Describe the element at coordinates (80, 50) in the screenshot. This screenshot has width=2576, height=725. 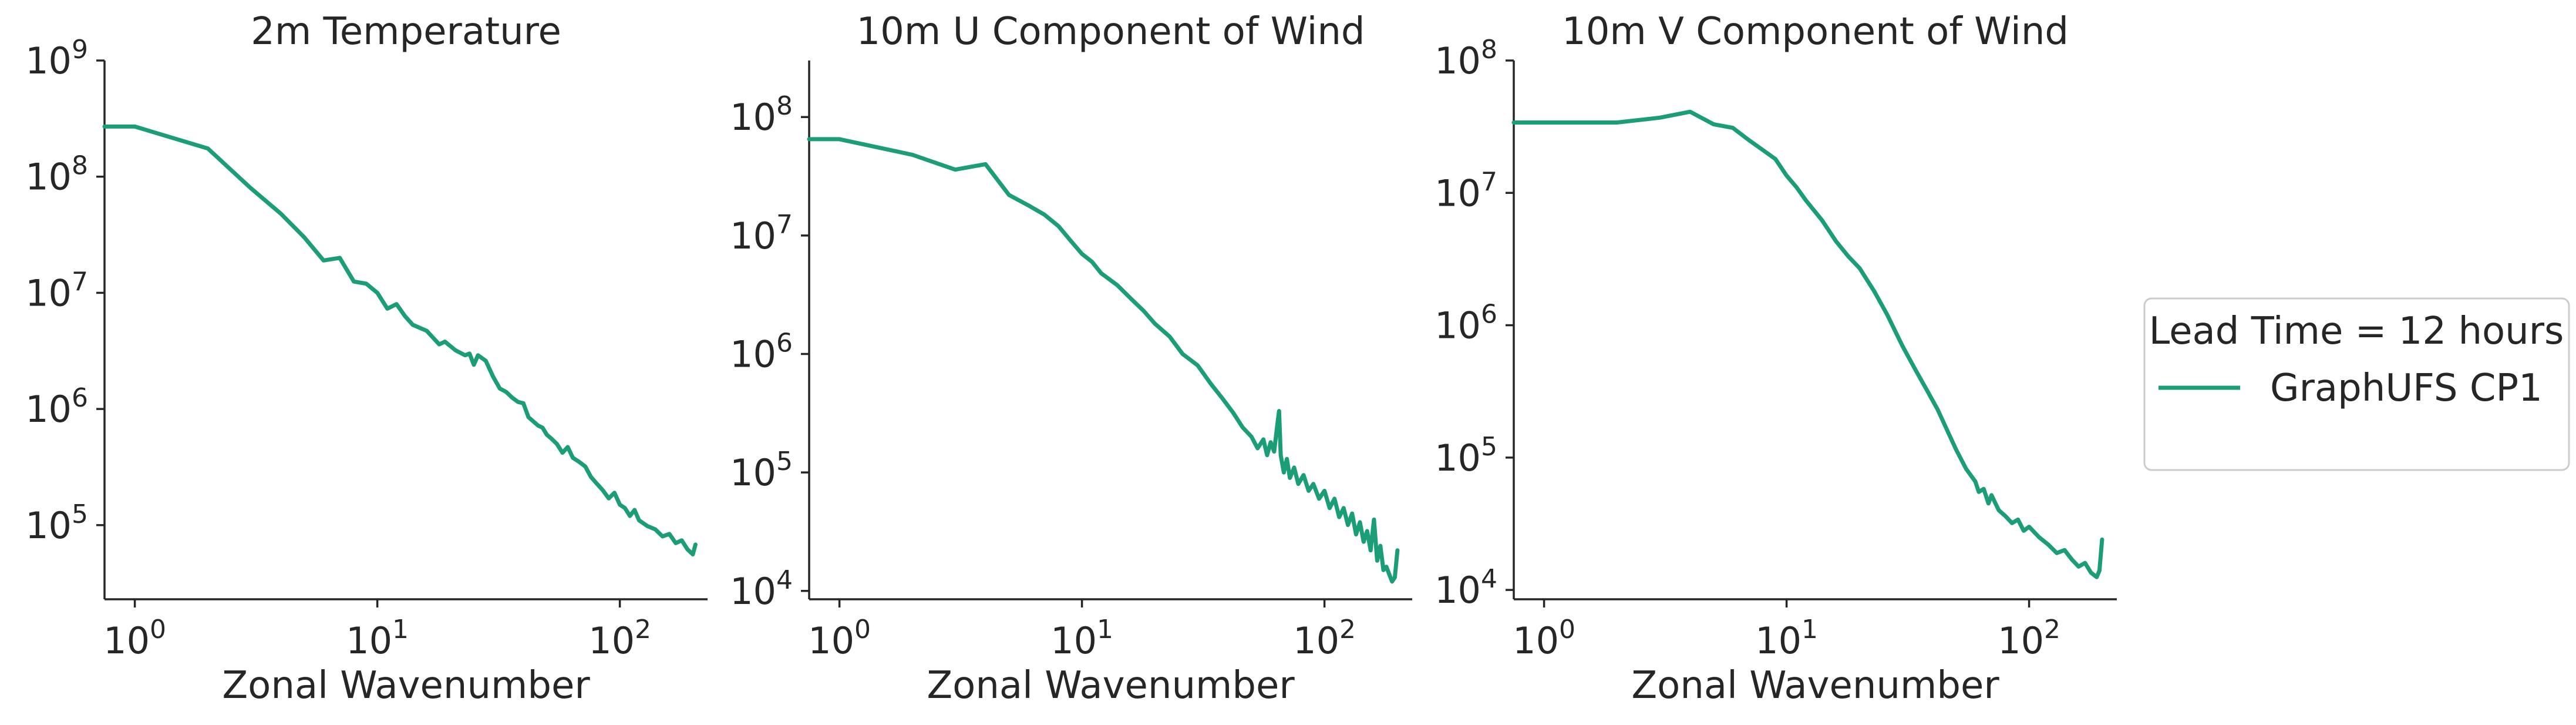
I see `y-tick-exponent: 9` at that location.